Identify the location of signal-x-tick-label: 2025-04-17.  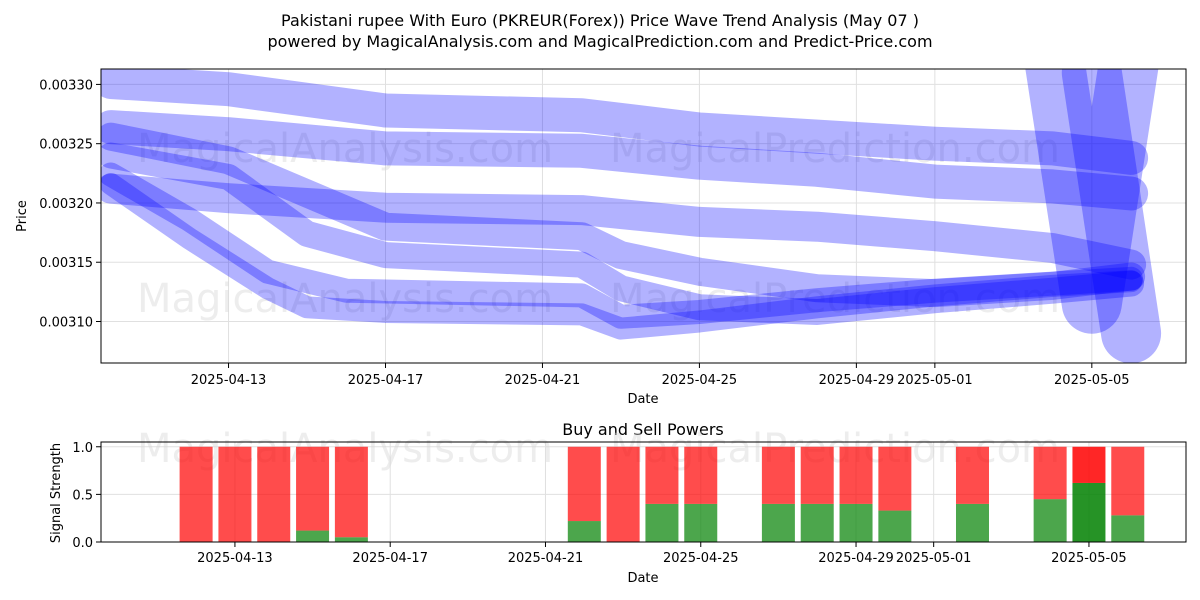
(390, 558).